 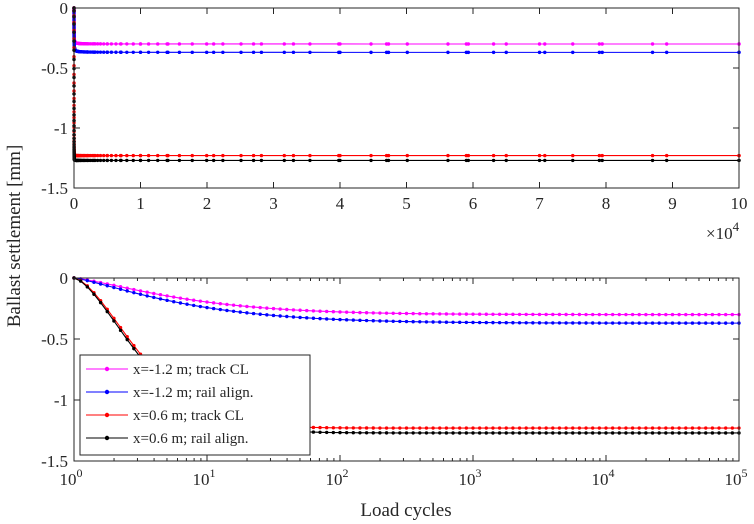 I want to click on bottom-xtick-label: 10⁴, so click(x=603, y=477).